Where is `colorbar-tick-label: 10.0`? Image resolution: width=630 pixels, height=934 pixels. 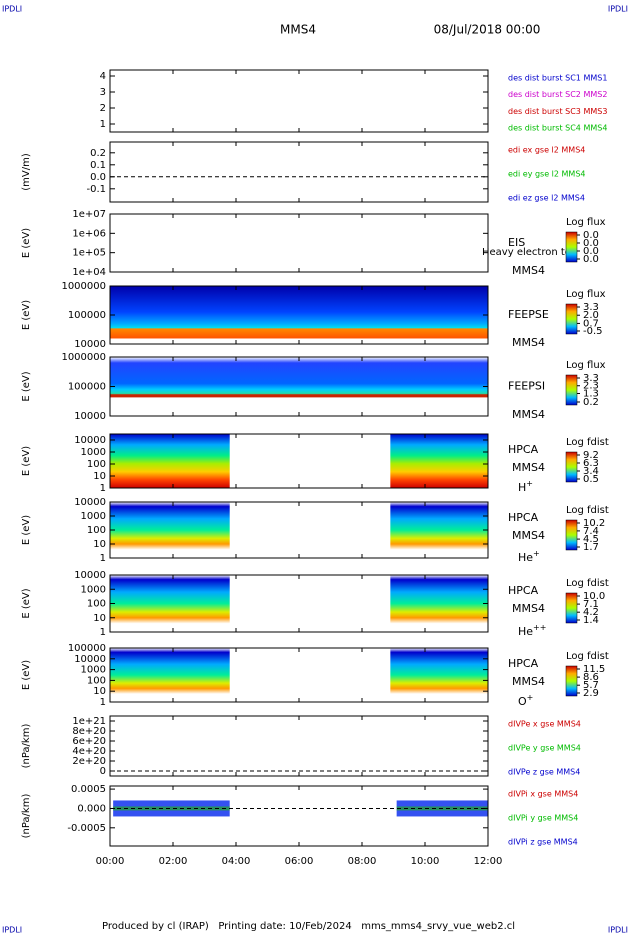
colorbar-tick-label: 10.0 is located at coordinates (594, 596).